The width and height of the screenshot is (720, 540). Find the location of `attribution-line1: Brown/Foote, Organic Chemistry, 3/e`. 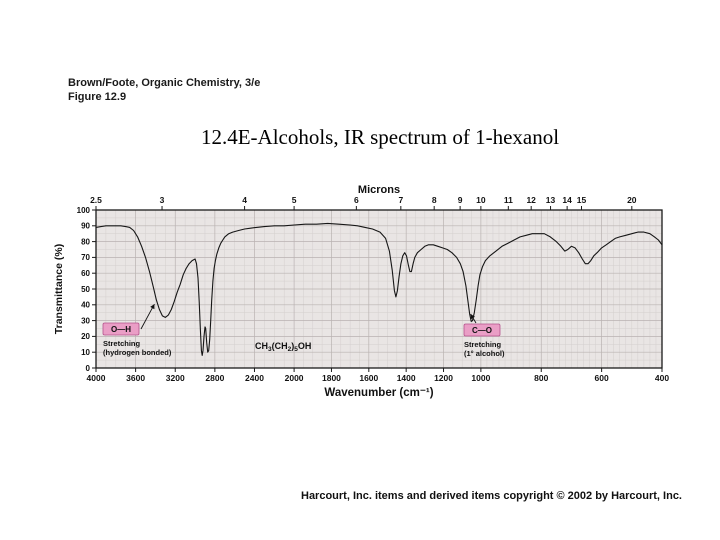

attribution-line1: Brown/Foote, Organic Chemistry, 3/e is located at coordinates (164, 83).